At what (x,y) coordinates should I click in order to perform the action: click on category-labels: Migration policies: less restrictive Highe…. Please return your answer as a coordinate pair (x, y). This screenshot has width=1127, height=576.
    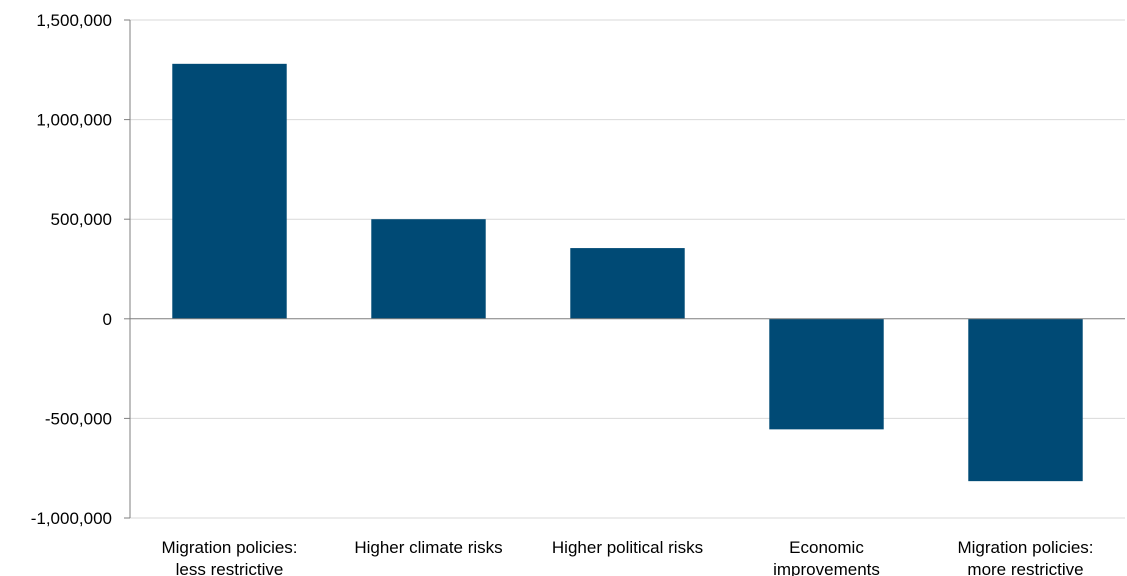
    Looking at the image, I should click on (627, 557).